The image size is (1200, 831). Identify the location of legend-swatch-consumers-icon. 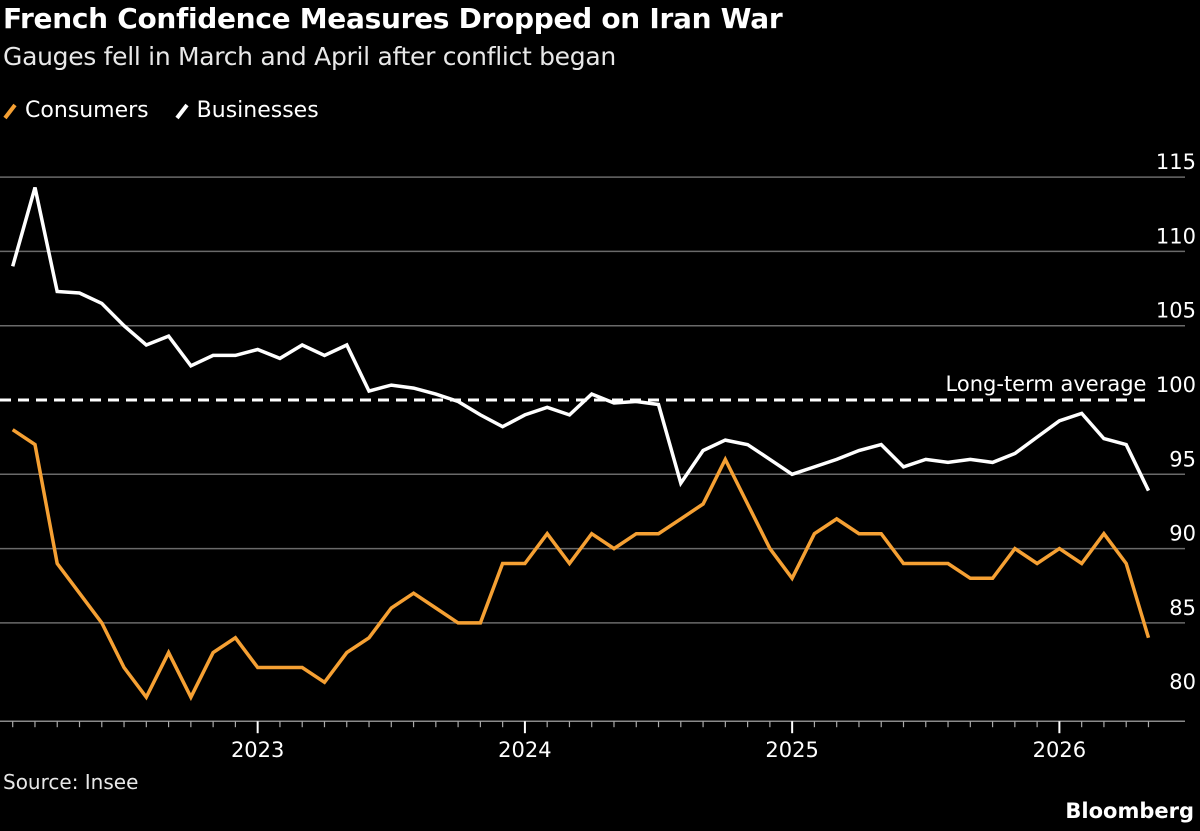
(10, 111).